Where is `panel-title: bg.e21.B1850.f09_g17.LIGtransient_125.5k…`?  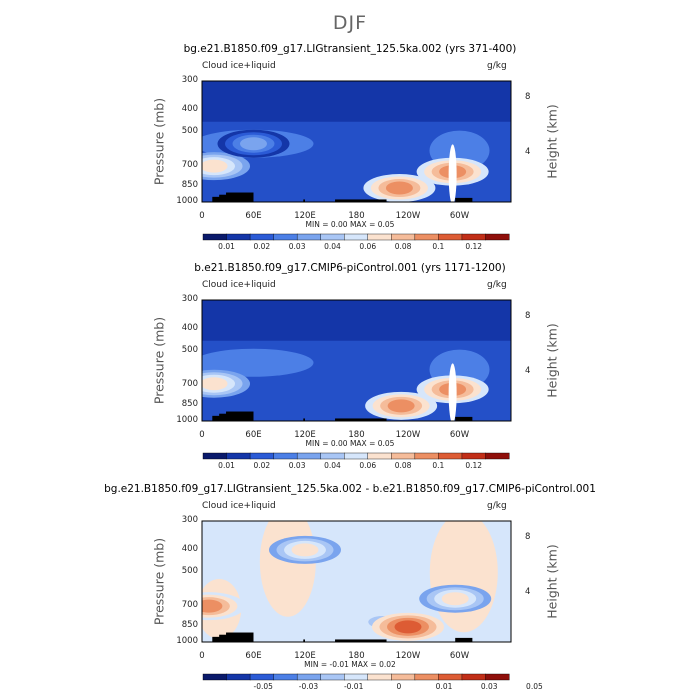 panel-title: bg.e21.B1850.f09_g17.LIGtransient_125.5k… is located at coordinates (350, 489).